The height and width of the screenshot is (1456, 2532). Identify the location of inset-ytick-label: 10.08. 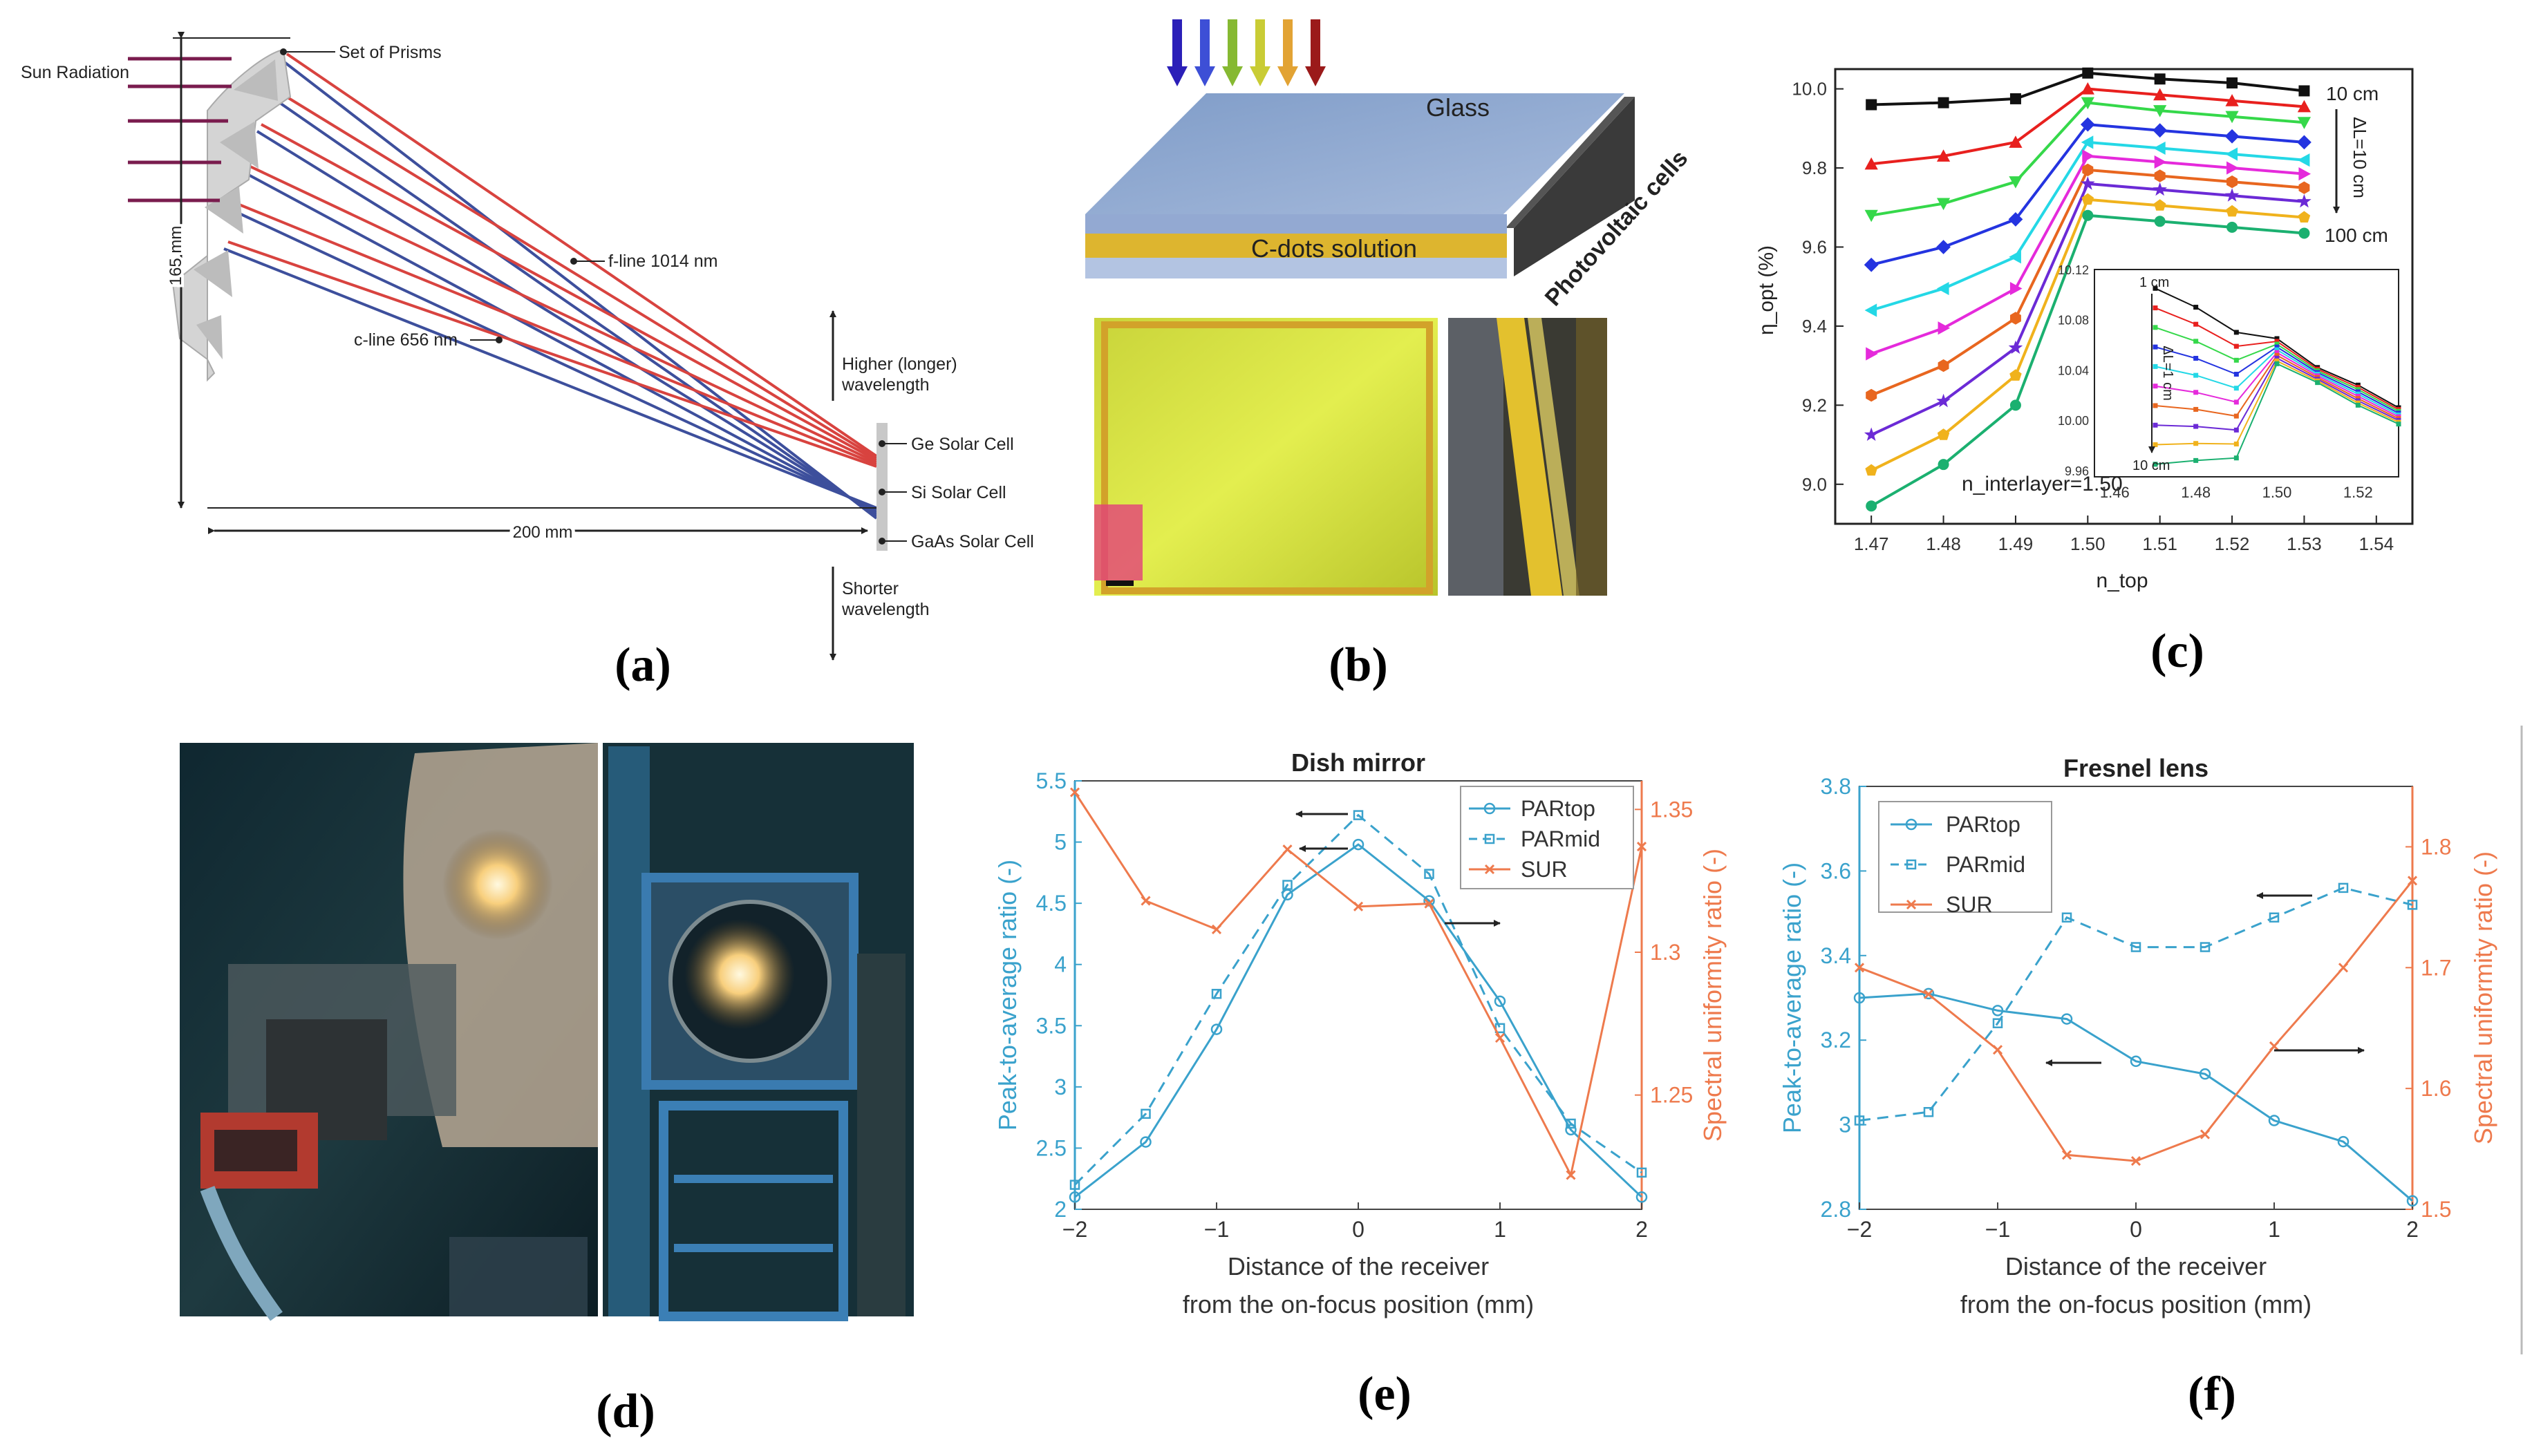
(2073, 321).